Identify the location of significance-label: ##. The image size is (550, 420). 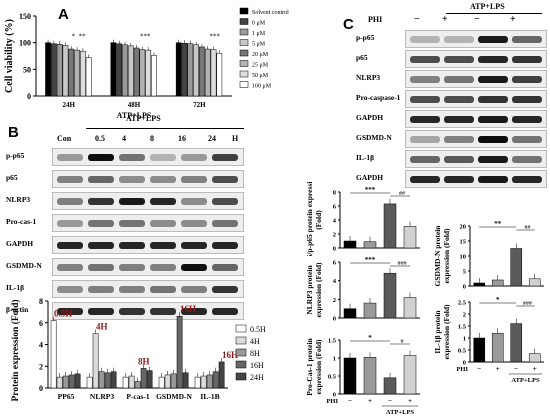
(402, 194).